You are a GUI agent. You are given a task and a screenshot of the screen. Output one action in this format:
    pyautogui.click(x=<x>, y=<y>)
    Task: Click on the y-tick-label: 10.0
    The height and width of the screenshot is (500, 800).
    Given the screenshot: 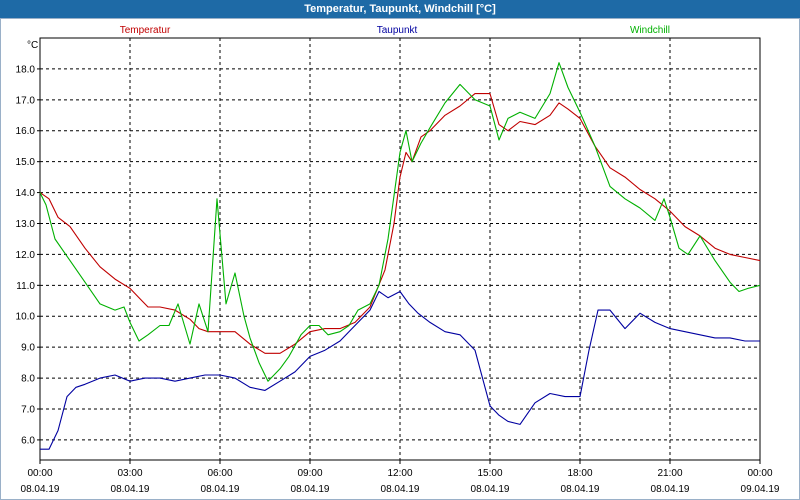 What is the action you would take?
    pyautogui.click(x=26, y=317)
    